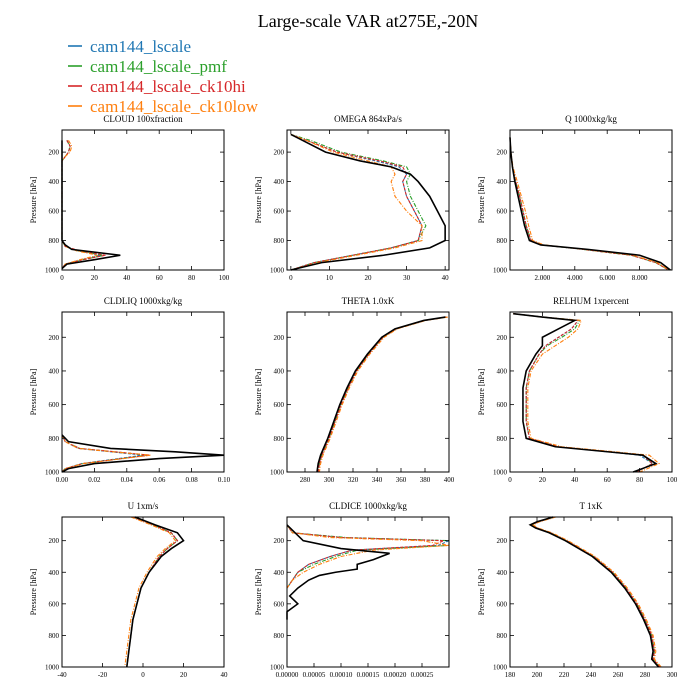  Describe the element at coordinates (129, 46) in the screenshot. I see `legend-entry: cam144_lscale` at that location.